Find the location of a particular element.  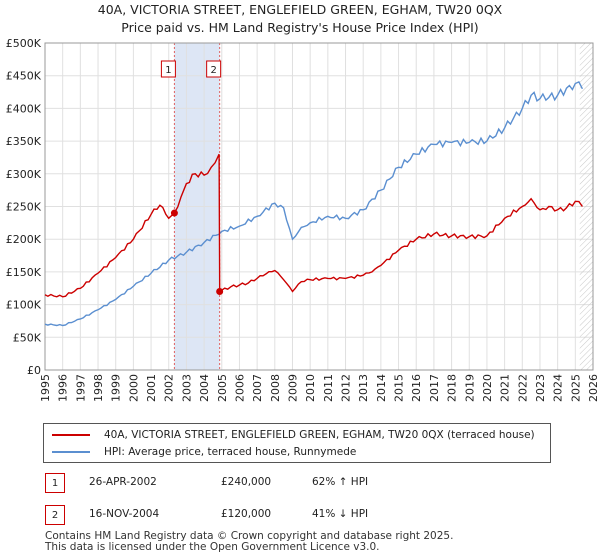

y-tick-label: £400K is located at coordinates (24, 108).